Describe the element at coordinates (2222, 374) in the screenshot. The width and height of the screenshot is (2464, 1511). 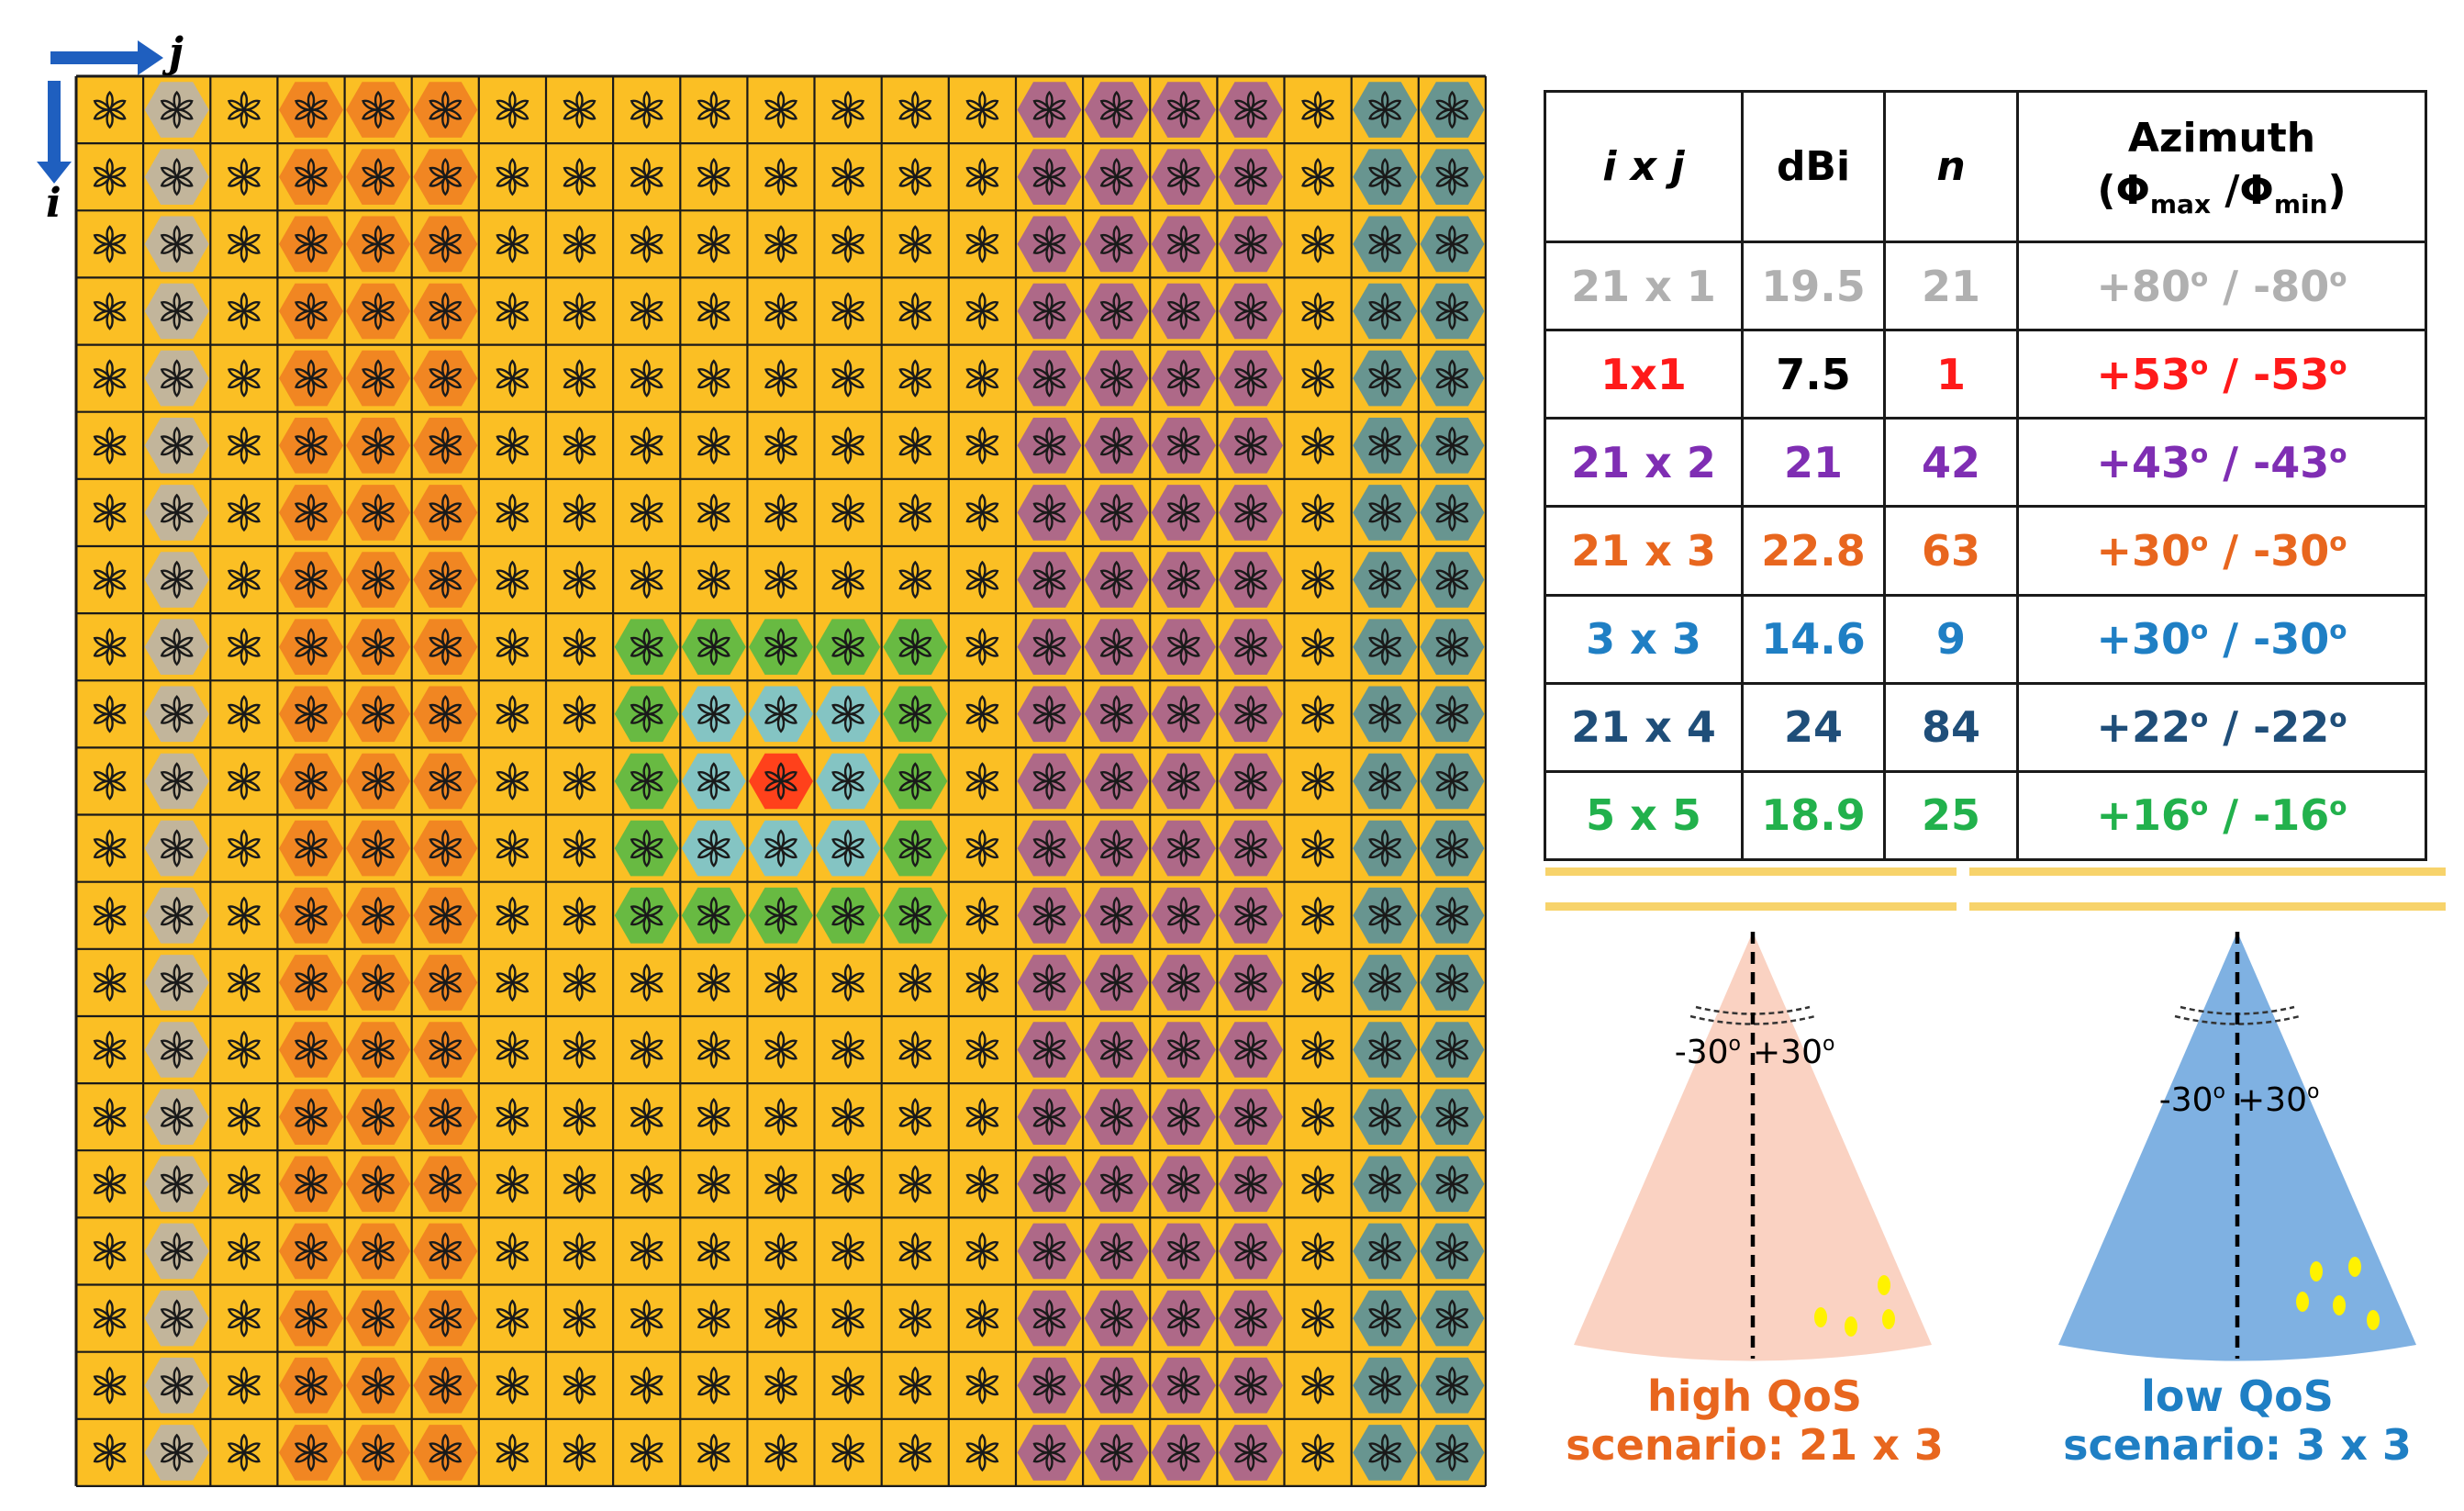
I see `cell-azimuth: +53o / -53o` at that location.